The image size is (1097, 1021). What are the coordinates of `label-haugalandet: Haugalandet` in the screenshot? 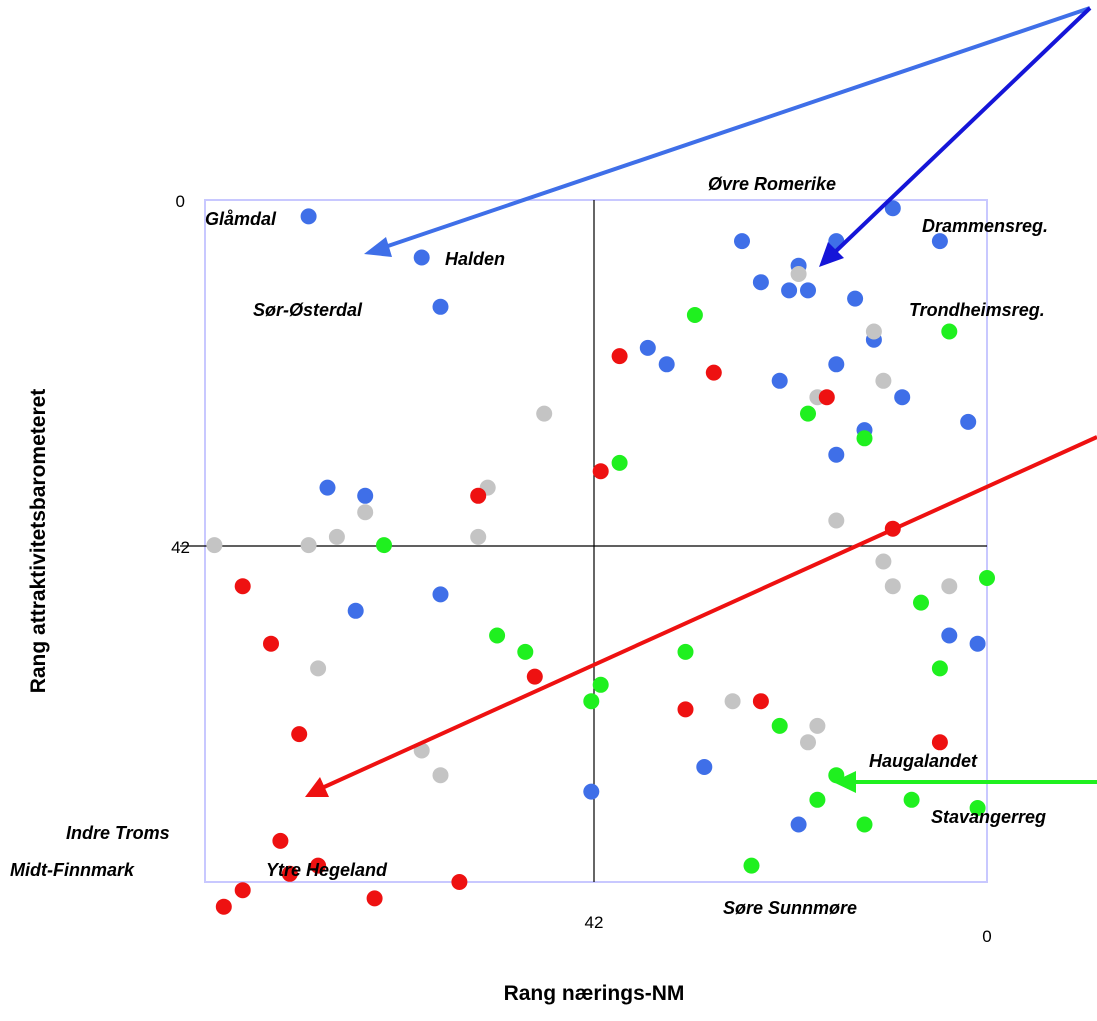 It's located at (923, 761).